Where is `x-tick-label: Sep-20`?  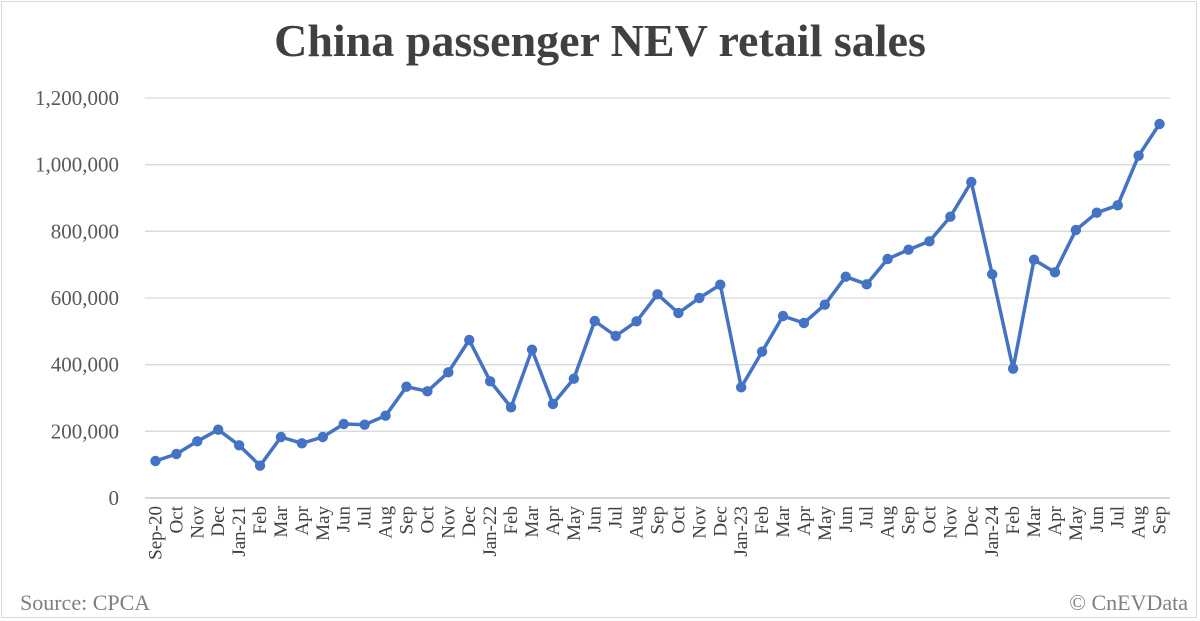 x-tick-label: Sep-20 is located at coordinates (155, 533).